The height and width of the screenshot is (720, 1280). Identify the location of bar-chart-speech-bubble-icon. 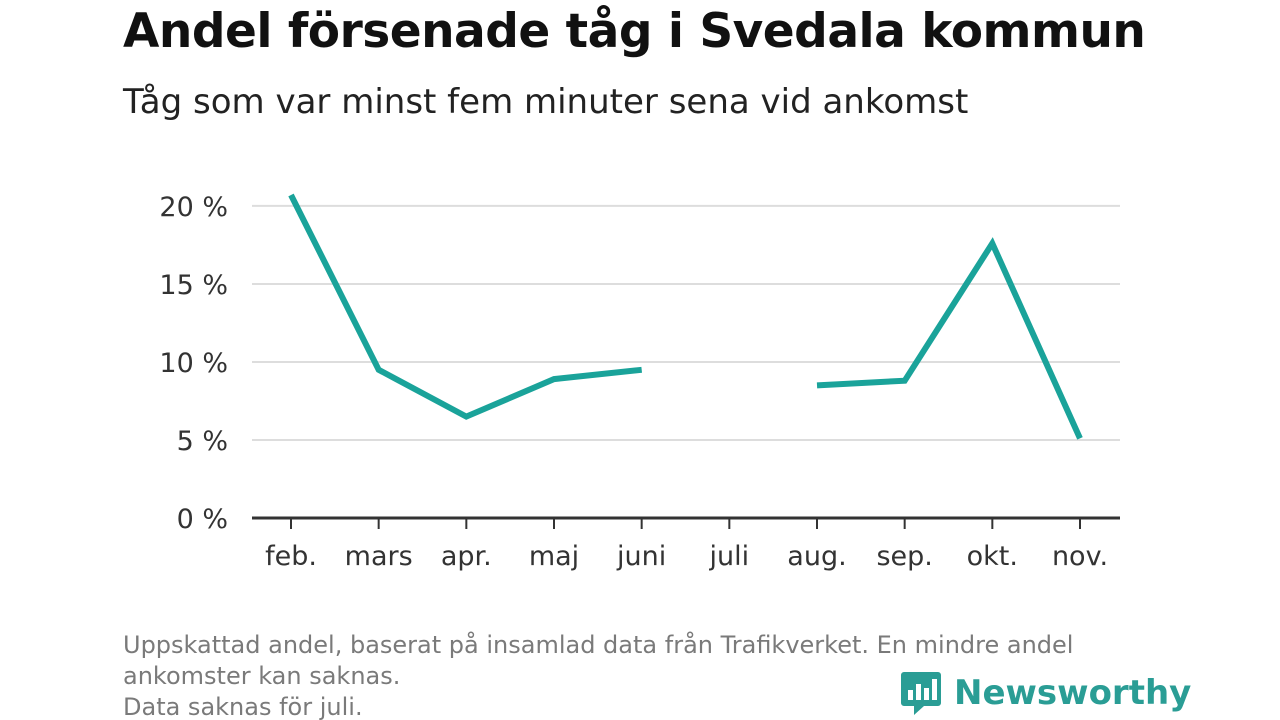
(921, 693).